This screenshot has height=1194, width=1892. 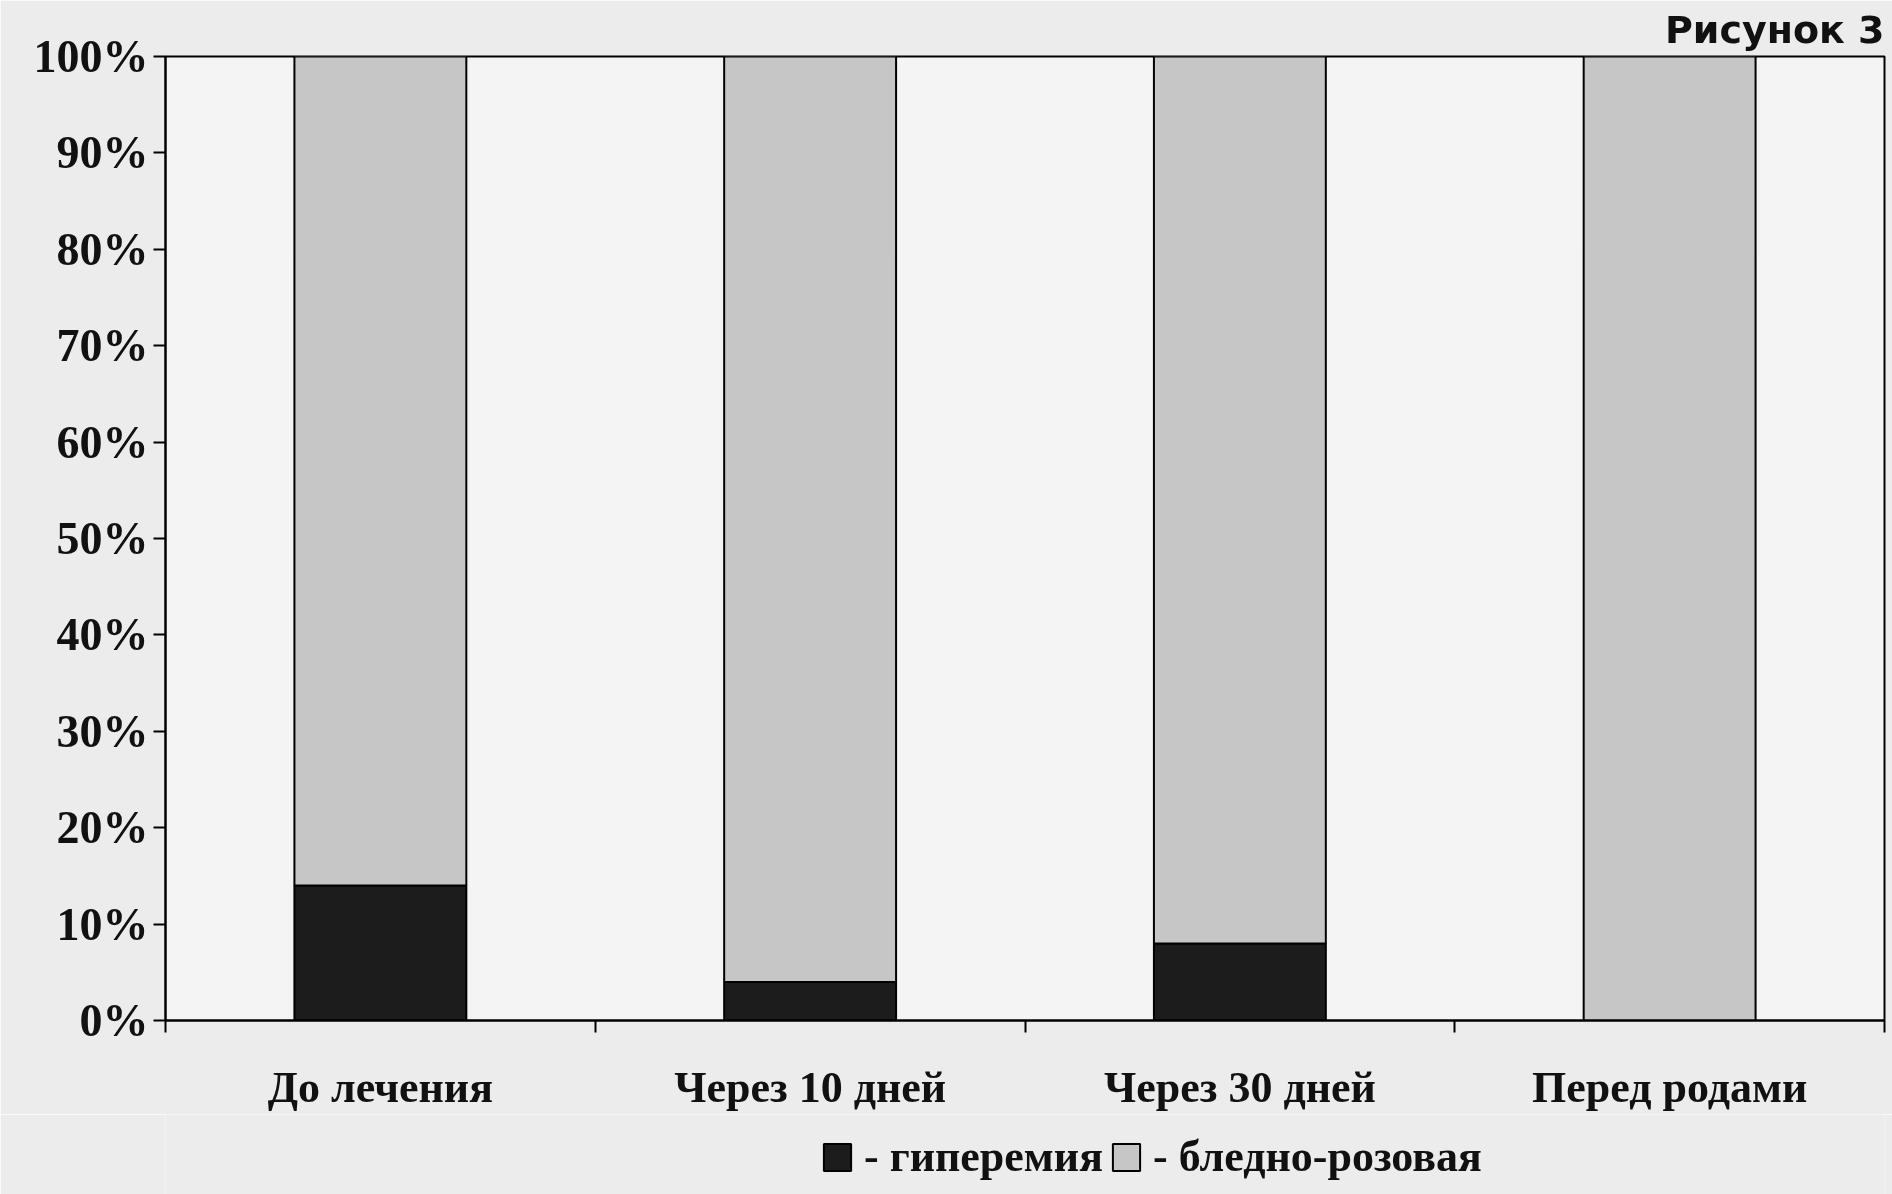 I want to click on y-tick-label: 30%, so click(x=102, y=731).